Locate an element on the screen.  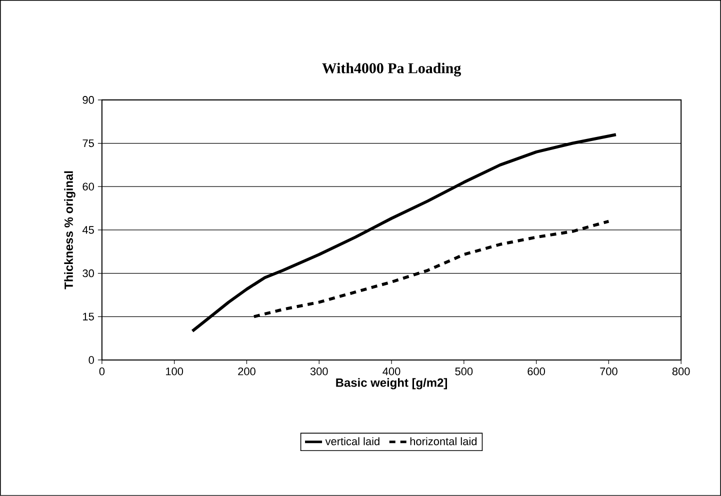
line-series is located at coordinates (431, 269).